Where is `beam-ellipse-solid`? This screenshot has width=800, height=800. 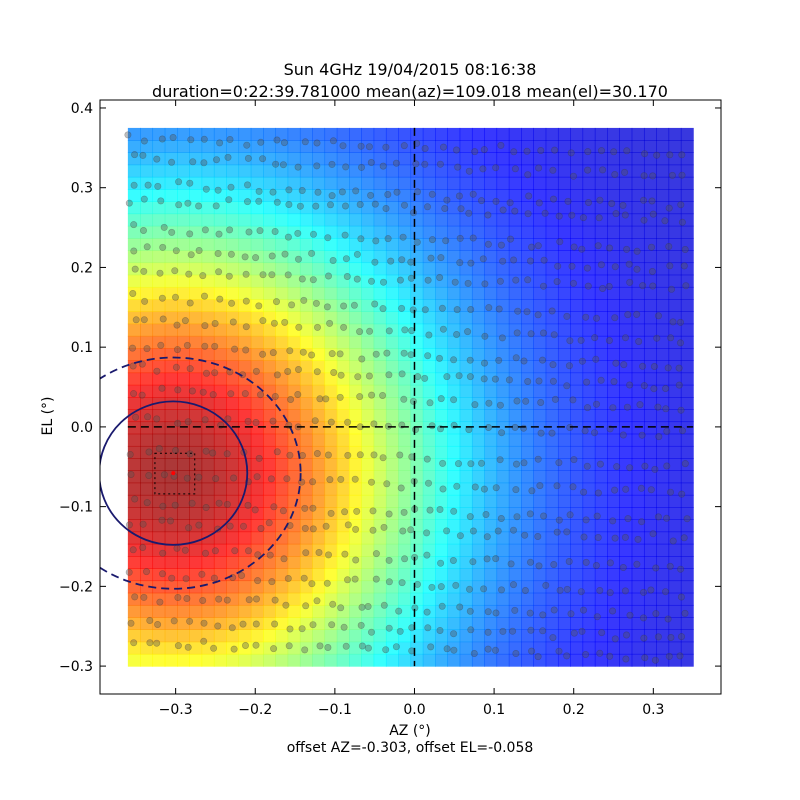
beam-ellipse-solid is located at coordinates (174, 473).